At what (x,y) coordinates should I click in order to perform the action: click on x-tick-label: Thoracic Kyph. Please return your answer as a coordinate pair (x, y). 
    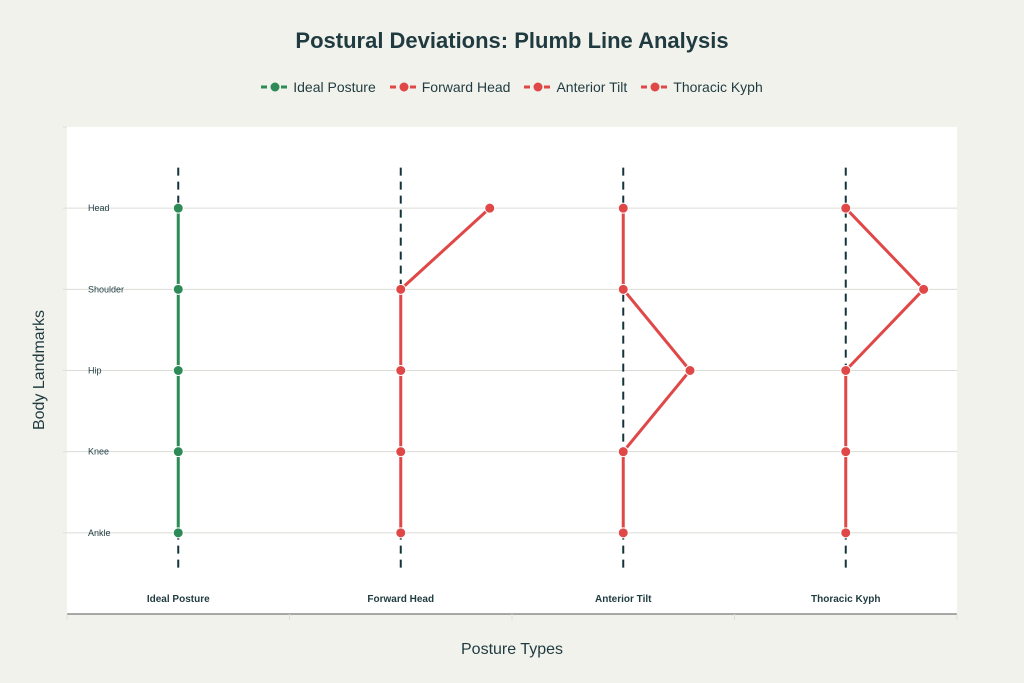
    Looking at the image, I should click on (845, 599).